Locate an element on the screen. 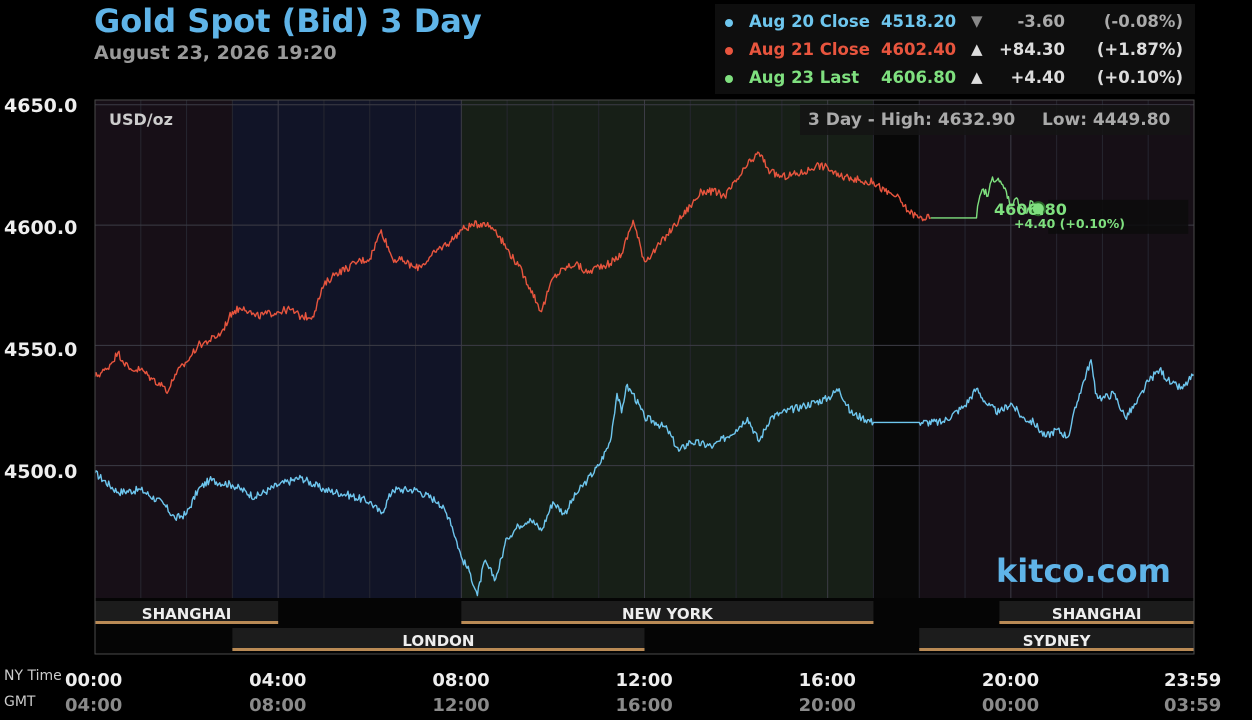 Image resolution: width=1252 pixels, height=720 pixels. session-label: SYDNEY is located at coordinates (1056, 641).